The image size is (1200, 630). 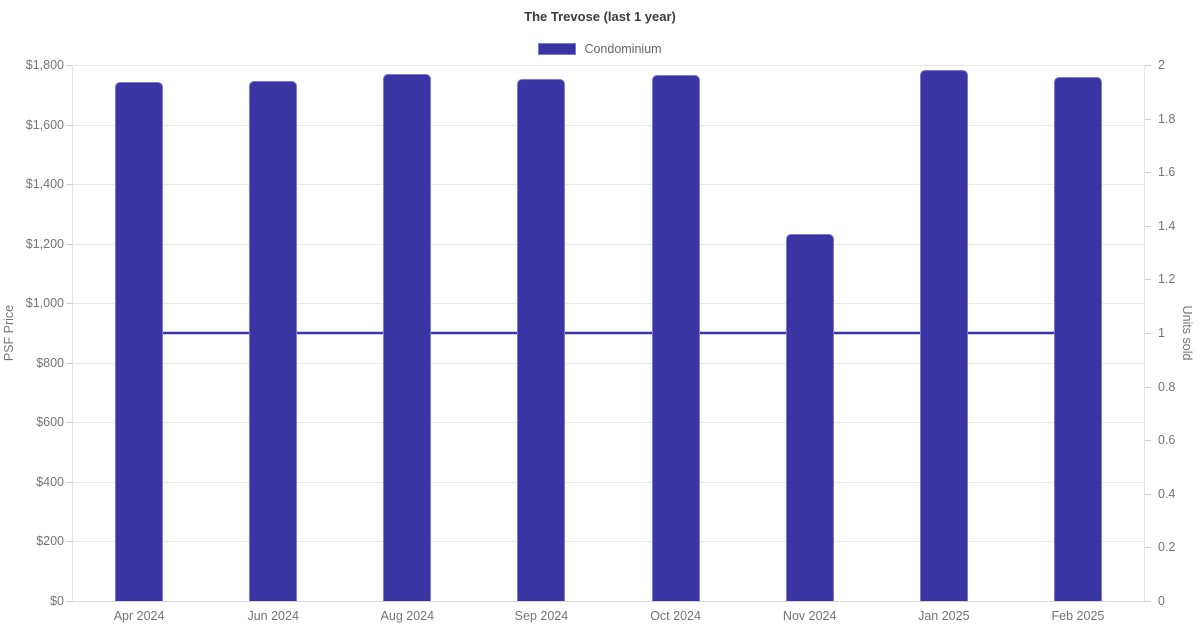 What do you see at coordinates (50, 422) in the screenshot?
I see `left-axis-tick-label: $600` at bounding box center [50, 422].